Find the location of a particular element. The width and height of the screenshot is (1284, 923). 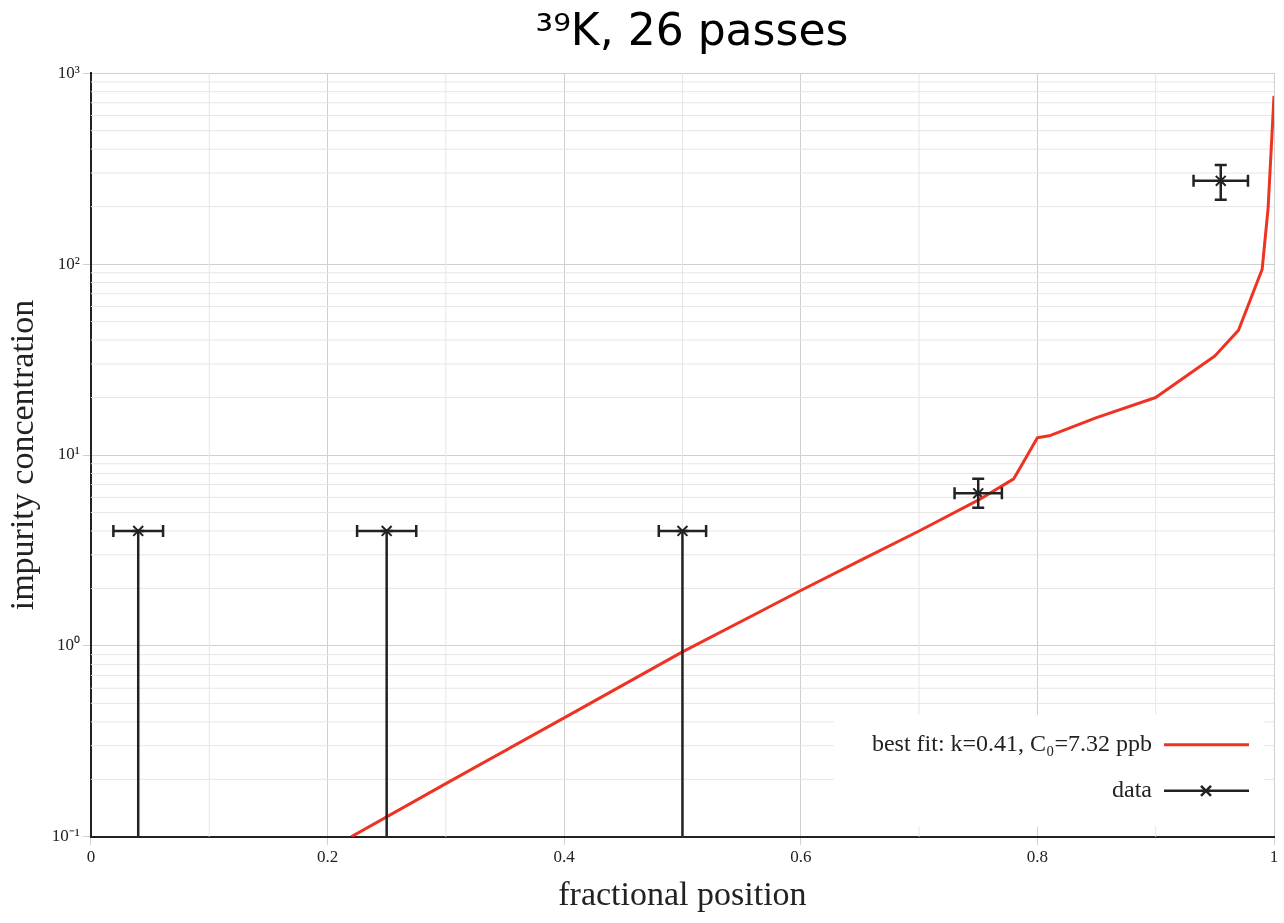

y-tick-label: 10² is located at coordinates (68, 263).